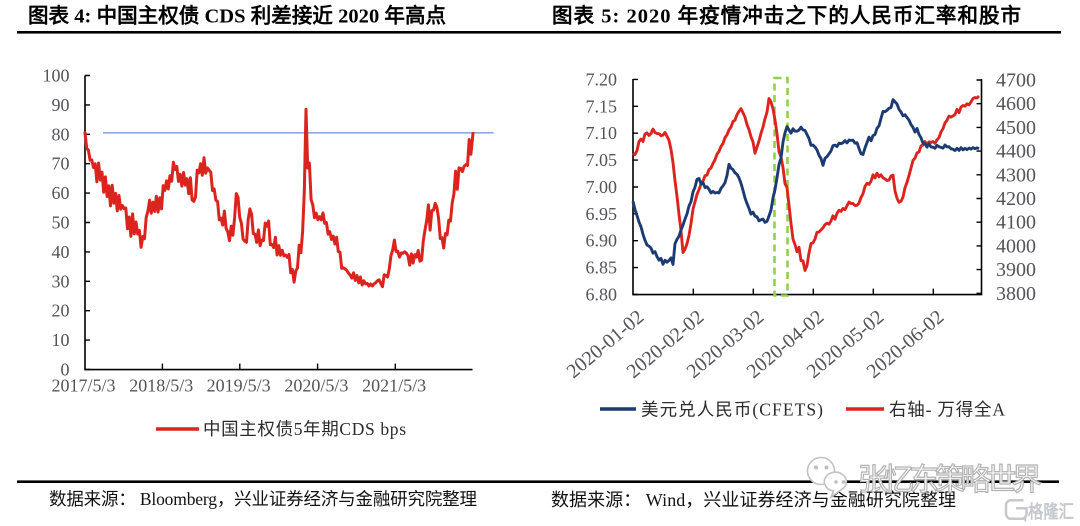 This screenshot has height=526, width=1080. What do you see at coordinates (61, 223) in the screenshot?
I see `svg-text: 50` at bounding box center [61, 223].